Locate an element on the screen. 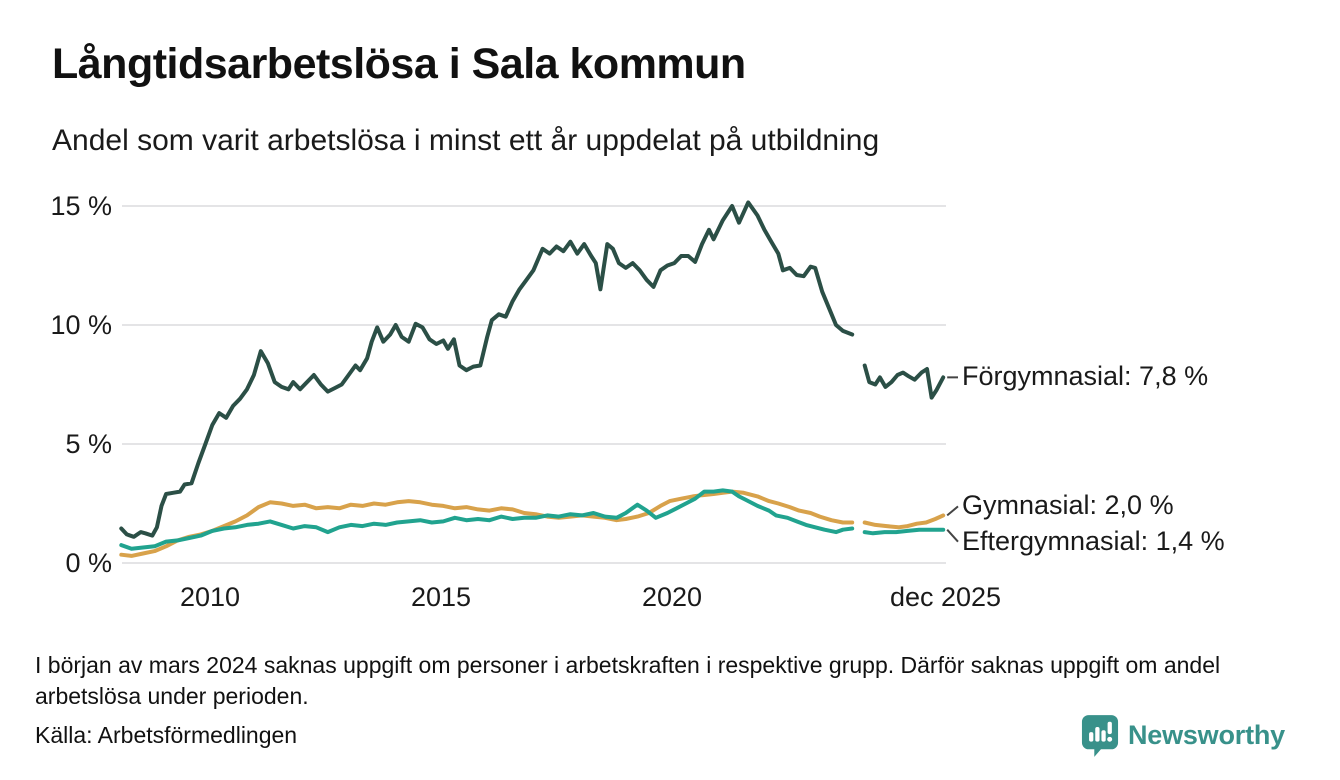 The width and height of the screenshot is (1340, 780). x-tick-label: 2010 is located at coordinates (210, 597).